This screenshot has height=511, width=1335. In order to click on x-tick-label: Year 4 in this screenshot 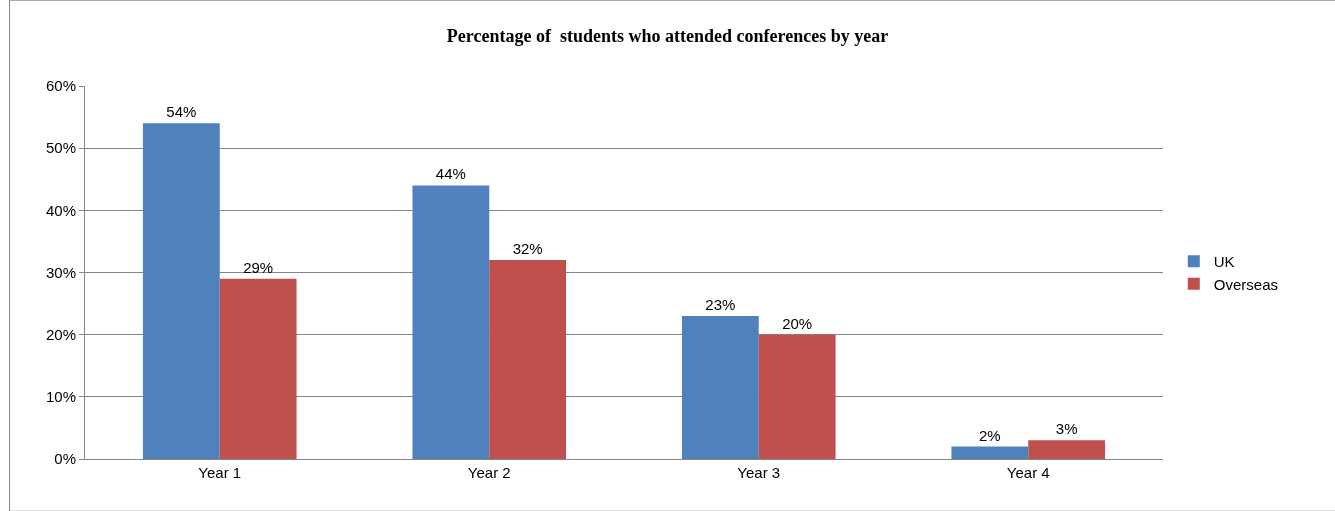, I will do `click(1028, 472)`.